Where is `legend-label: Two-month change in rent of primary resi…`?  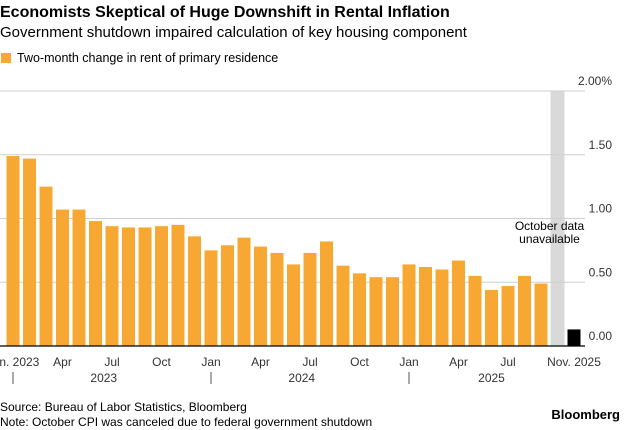 legend-label: Two-month change in rent of primary resi… is located at coordinates (147, 58).